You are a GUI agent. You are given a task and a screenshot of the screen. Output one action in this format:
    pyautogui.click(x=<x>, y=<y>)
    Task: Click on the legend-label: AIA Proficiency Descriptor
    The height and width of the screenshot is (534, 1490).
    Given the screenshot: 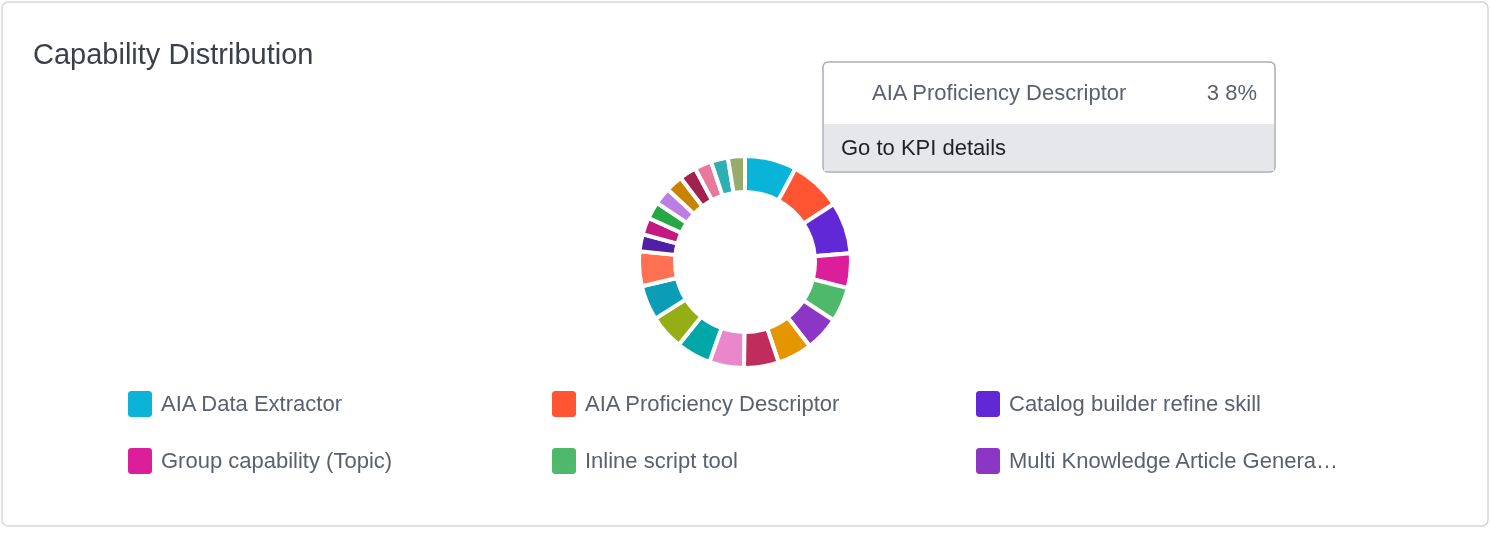 What is the action you would take?
    pyautogui.click(x=712, y=403)
    